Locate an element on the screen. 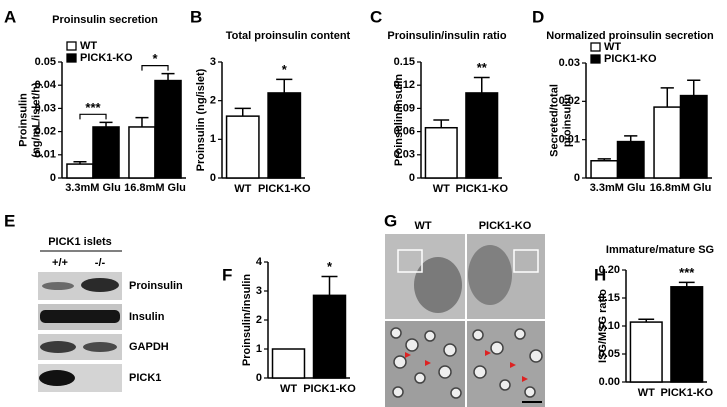 Image resolution: width=727 pixels, height=407 pixels. y-tick-label: 0.15 is located at coordinates (609, 298).